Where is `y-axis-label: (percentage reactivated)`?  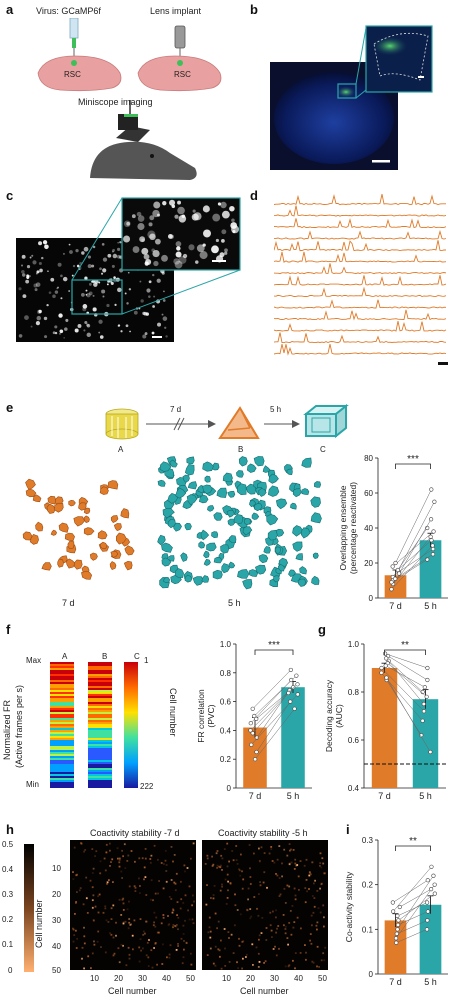 y-axis-label: (percentage reactivated) is located at coordinates (353, 528).